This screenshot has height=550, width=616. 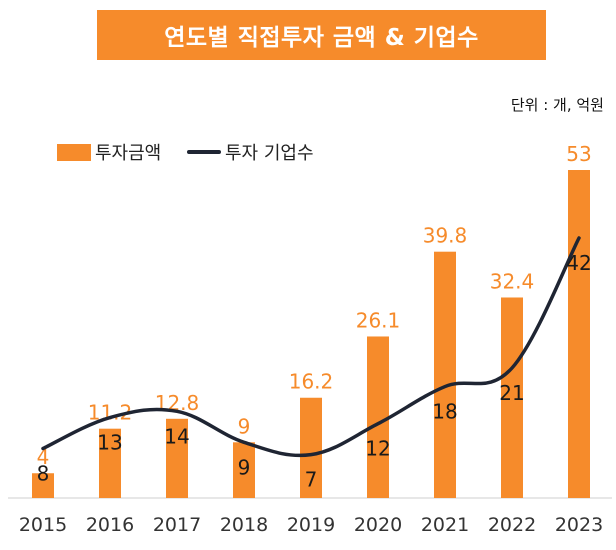 What do you see at coordinates (43, 525) in the screenshot?
I see `x-tick-2015: 2015` at bounding box center [43, 525].